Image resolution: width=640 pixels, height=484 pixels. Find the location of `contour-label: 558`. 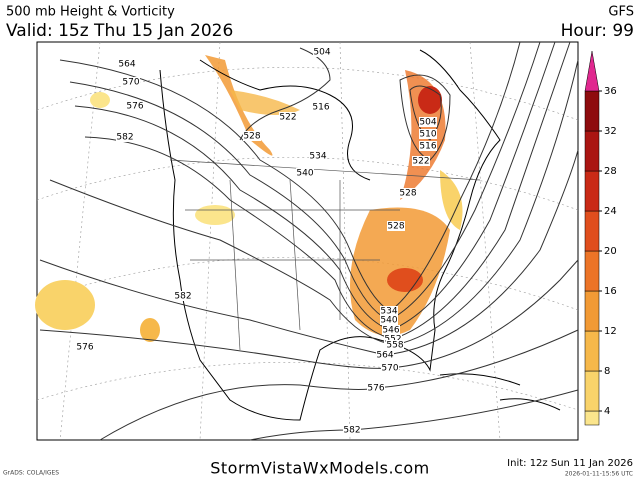

contour-label: 558 is located at coordinates (394, 346).